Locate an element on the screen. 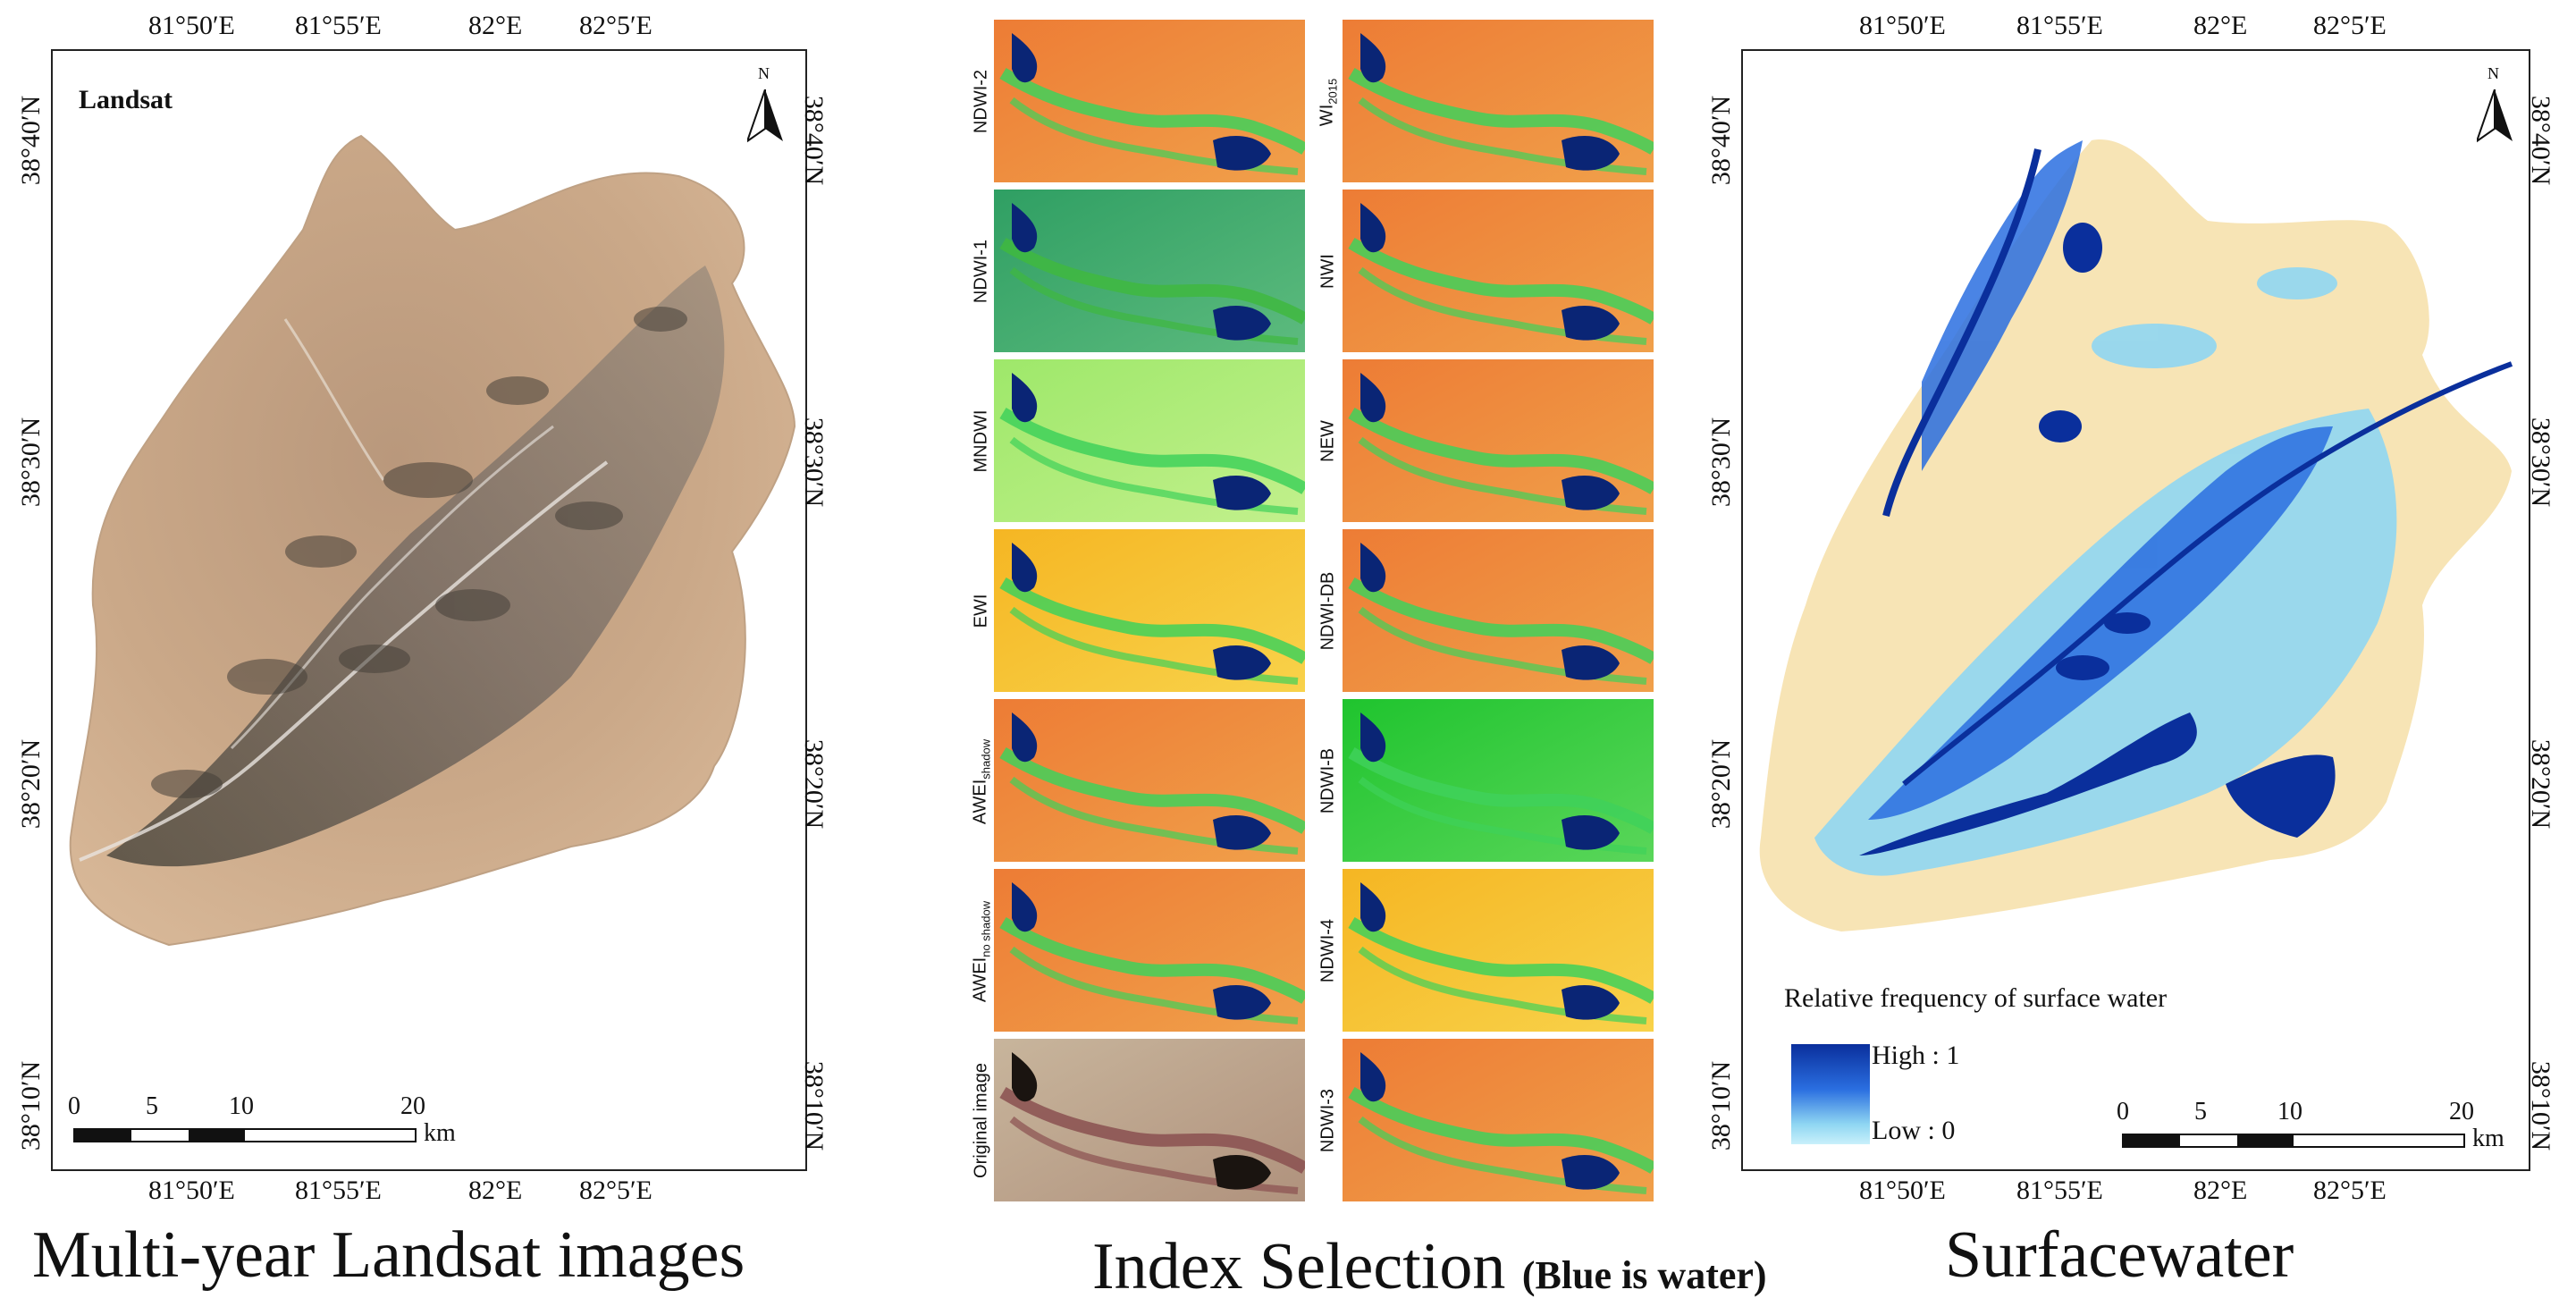 The width and height of the screenshot is (2576, 1315). scale-tick-0-left: 0 is located at coordinates (74, 1106).